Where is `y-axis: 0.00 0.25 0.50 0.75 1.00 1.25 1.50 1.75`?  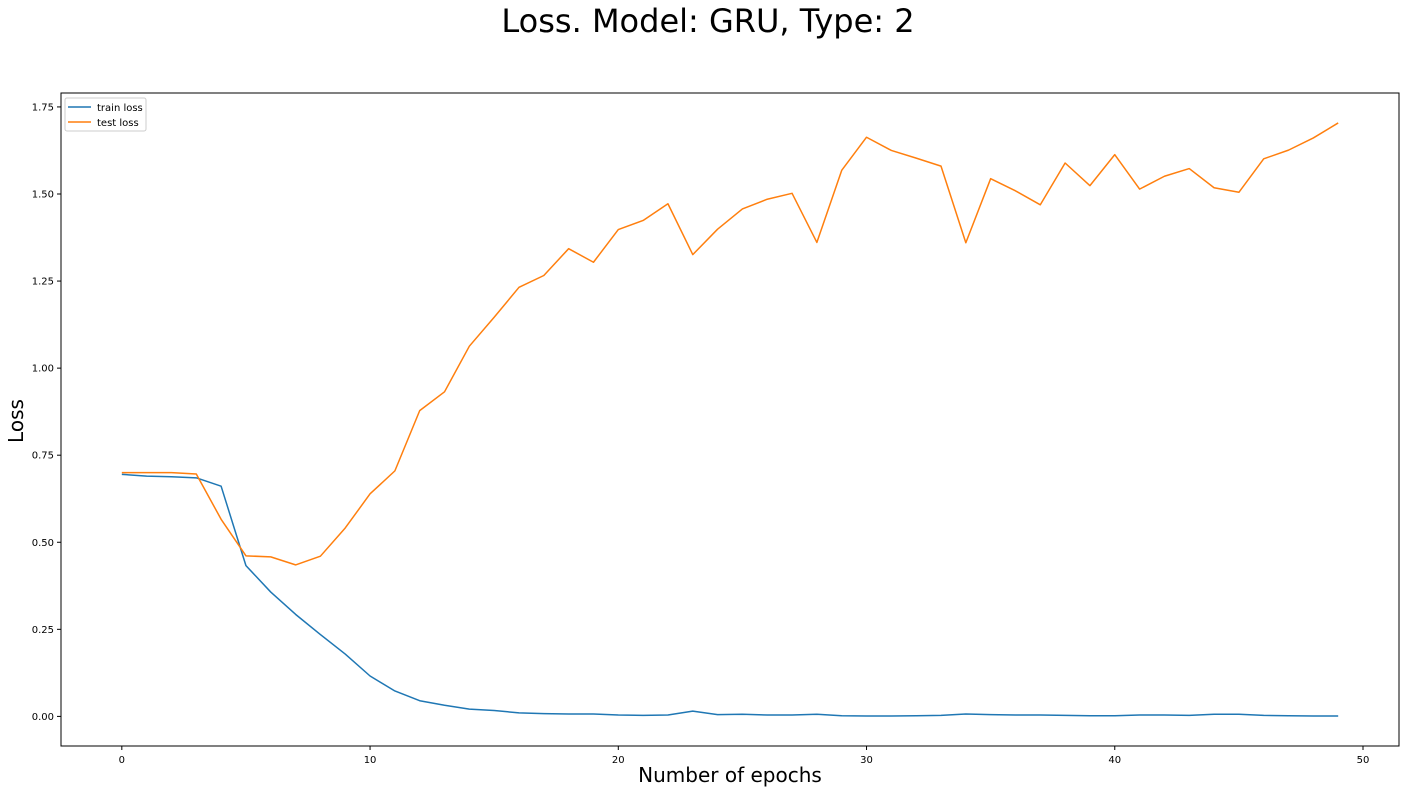
y-axis: 0.00 0.25 0.50 0.75 1.00 1.25 1.50 1.75 is located at coordinates (46, 412).